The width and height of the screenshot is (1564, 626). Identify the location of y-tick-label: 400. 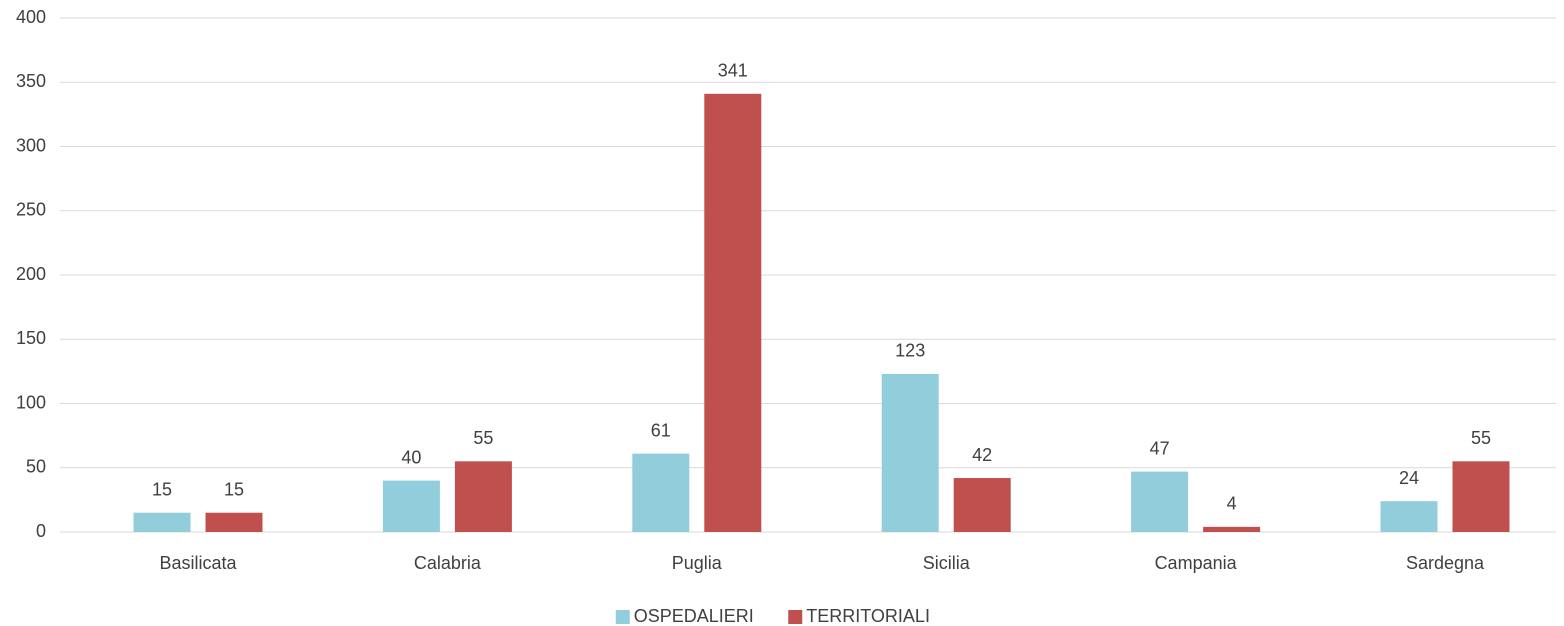
(31, 17).